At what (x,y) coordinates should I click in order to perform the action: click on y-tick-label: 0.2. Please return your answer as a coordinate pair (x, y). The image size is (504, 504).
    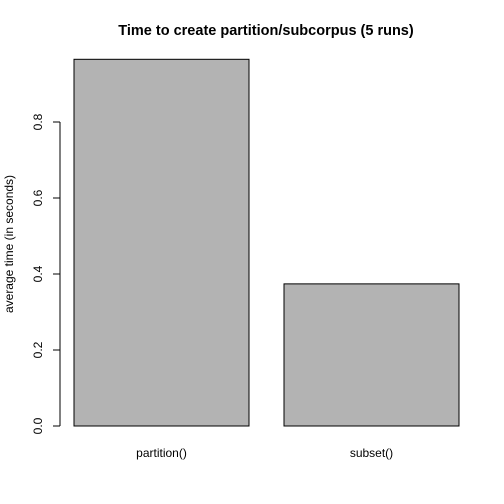
    Looking at the image, I should click on (38, 349).